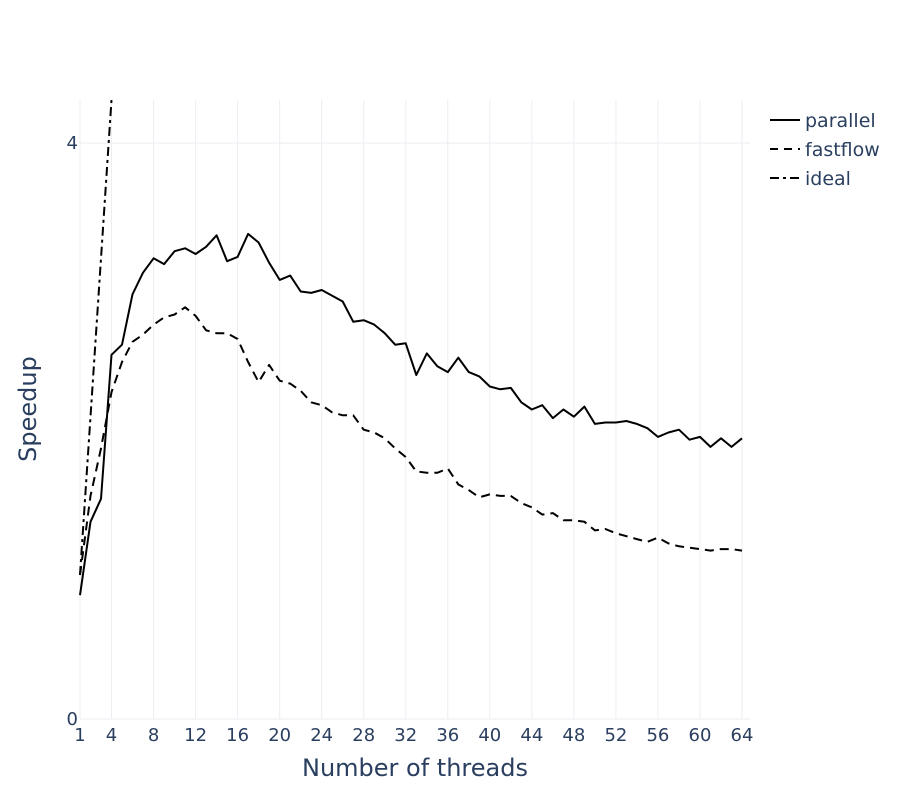 The height and width of the screenshot is (800, 900). Describe the element at coordinates (742, 735) in the screenshot. I see `x-tick-label: 64` at that location.